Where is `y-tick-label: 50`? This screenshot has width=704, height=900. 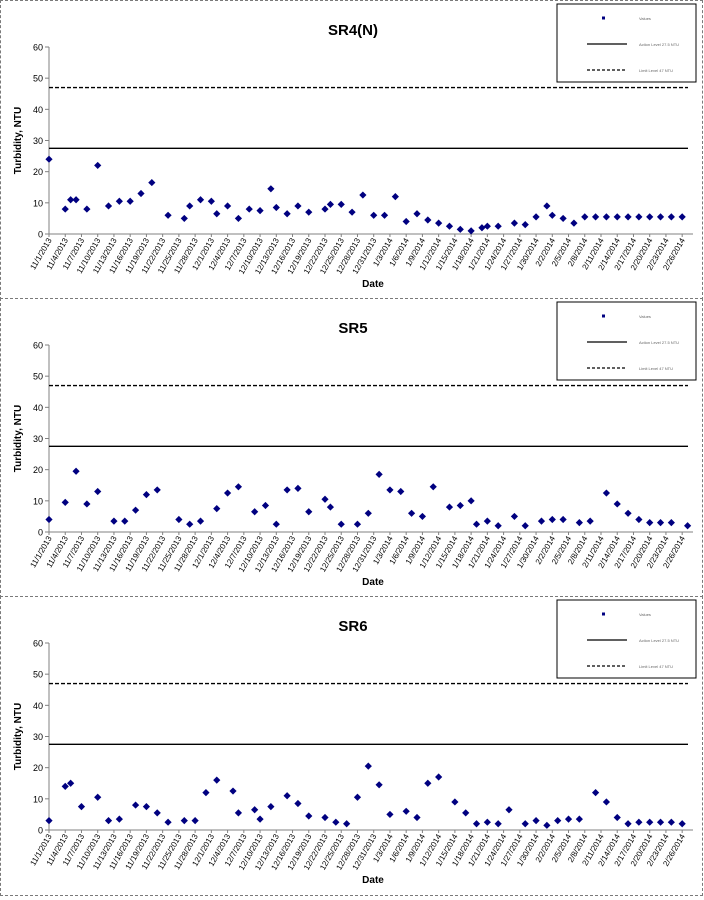 y-tick-label: 50 is located at coordinates (38, 79).